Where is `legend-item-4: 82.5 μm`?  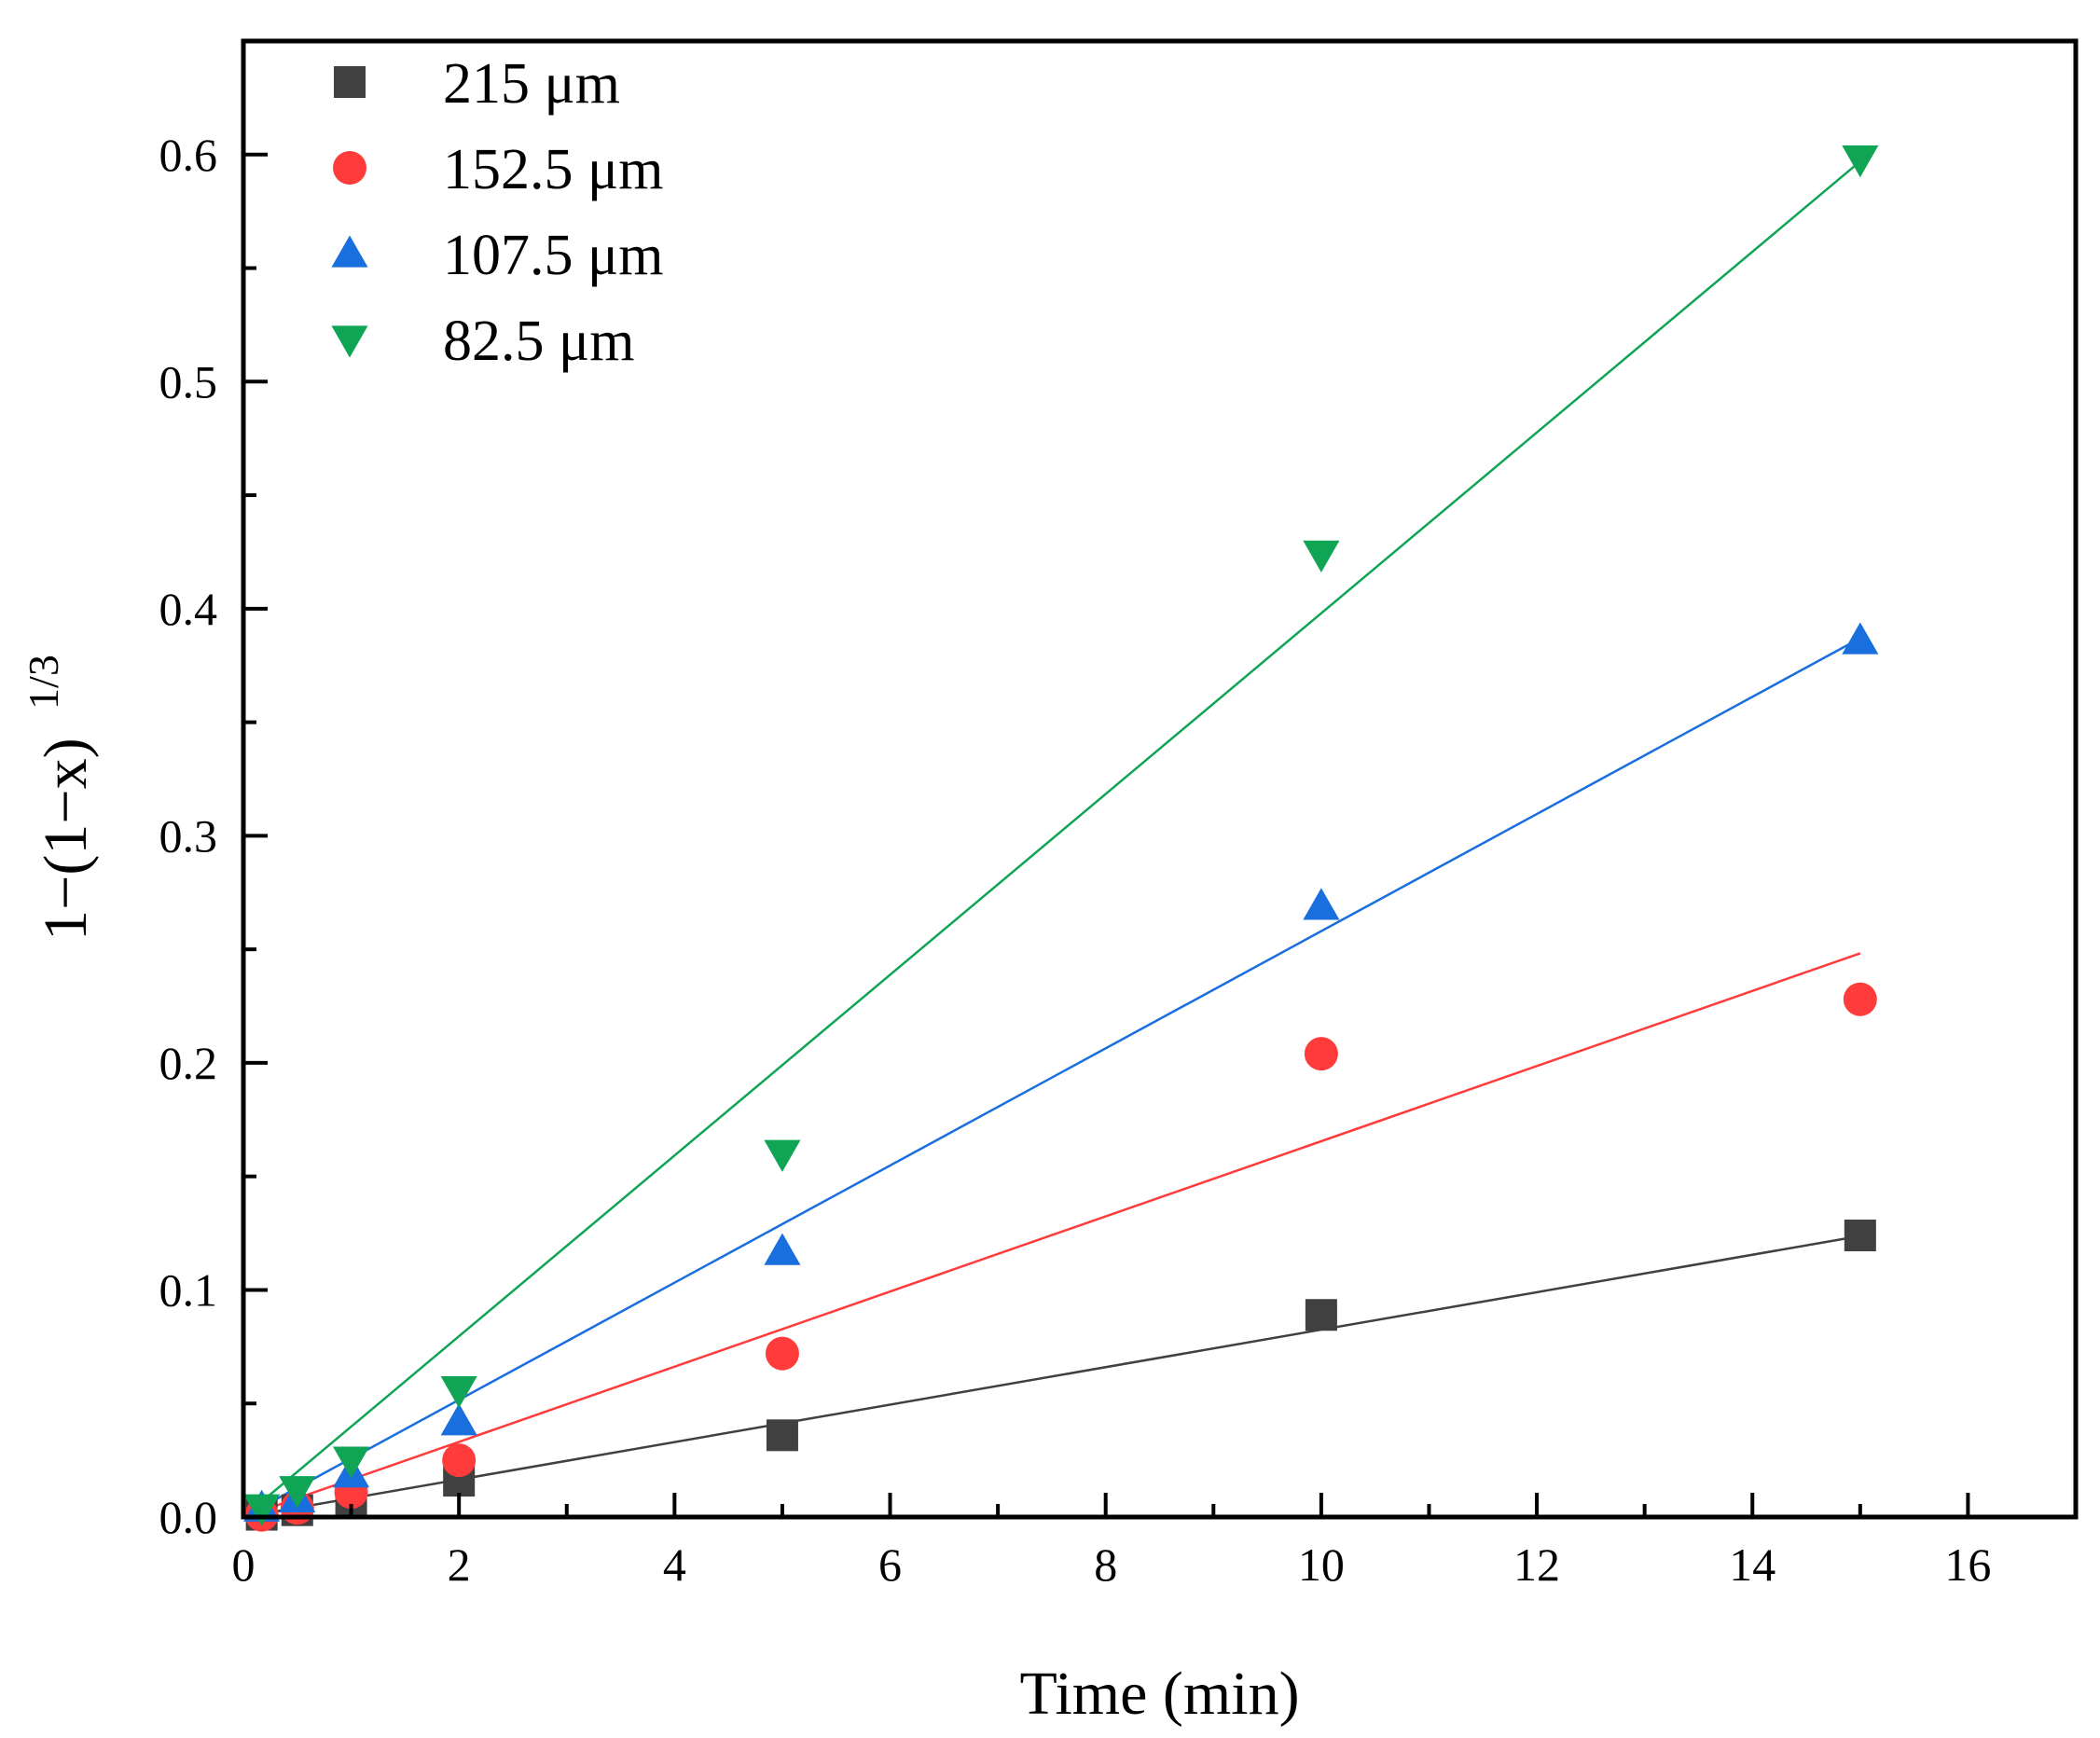
legend-item-4: 82.5 μm is located at coordinates (482, 341).